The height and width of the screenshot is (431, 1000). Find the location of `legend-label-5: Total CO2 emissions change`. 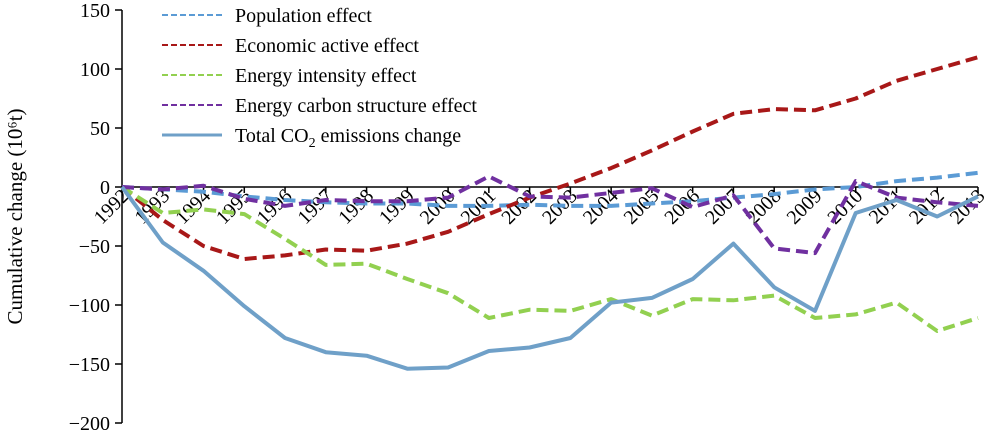

legend-label-5: Total CO2 emissions change is located at coordinates (348, 138).